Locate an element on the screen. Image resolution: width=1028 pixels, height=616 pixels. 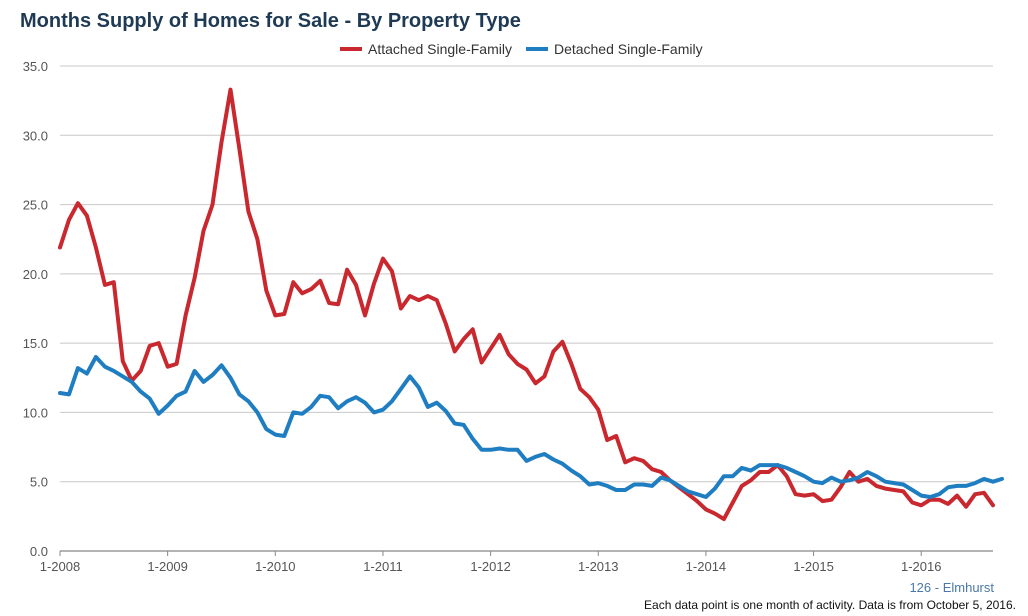
y-tick-label: 5.0 is located at coordinates (39, 482).